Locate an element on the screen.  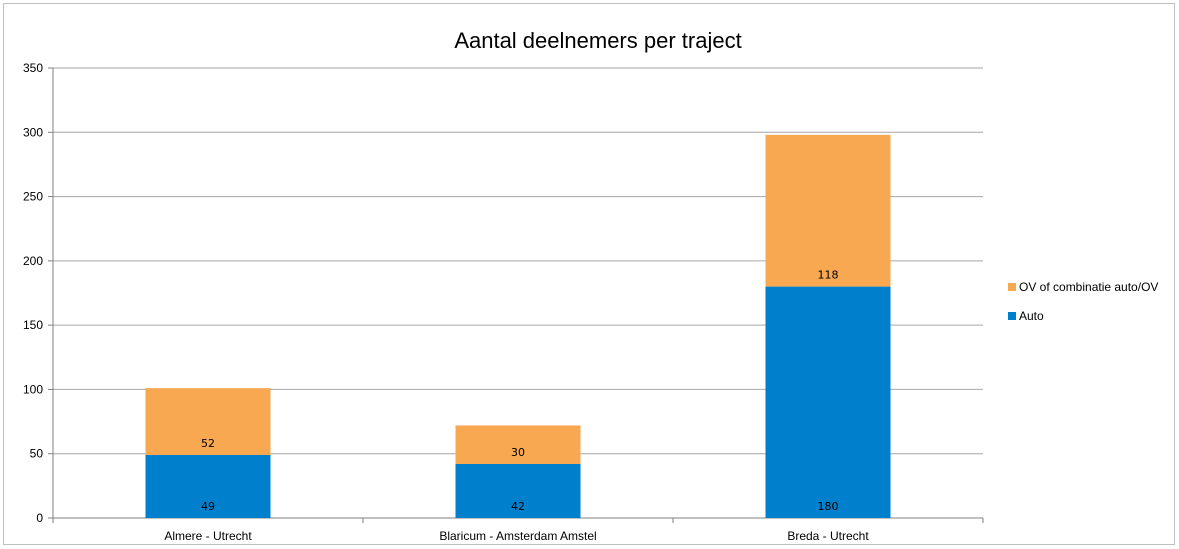
y-tick-label-350: 350 is located at coordinates (33, 68).